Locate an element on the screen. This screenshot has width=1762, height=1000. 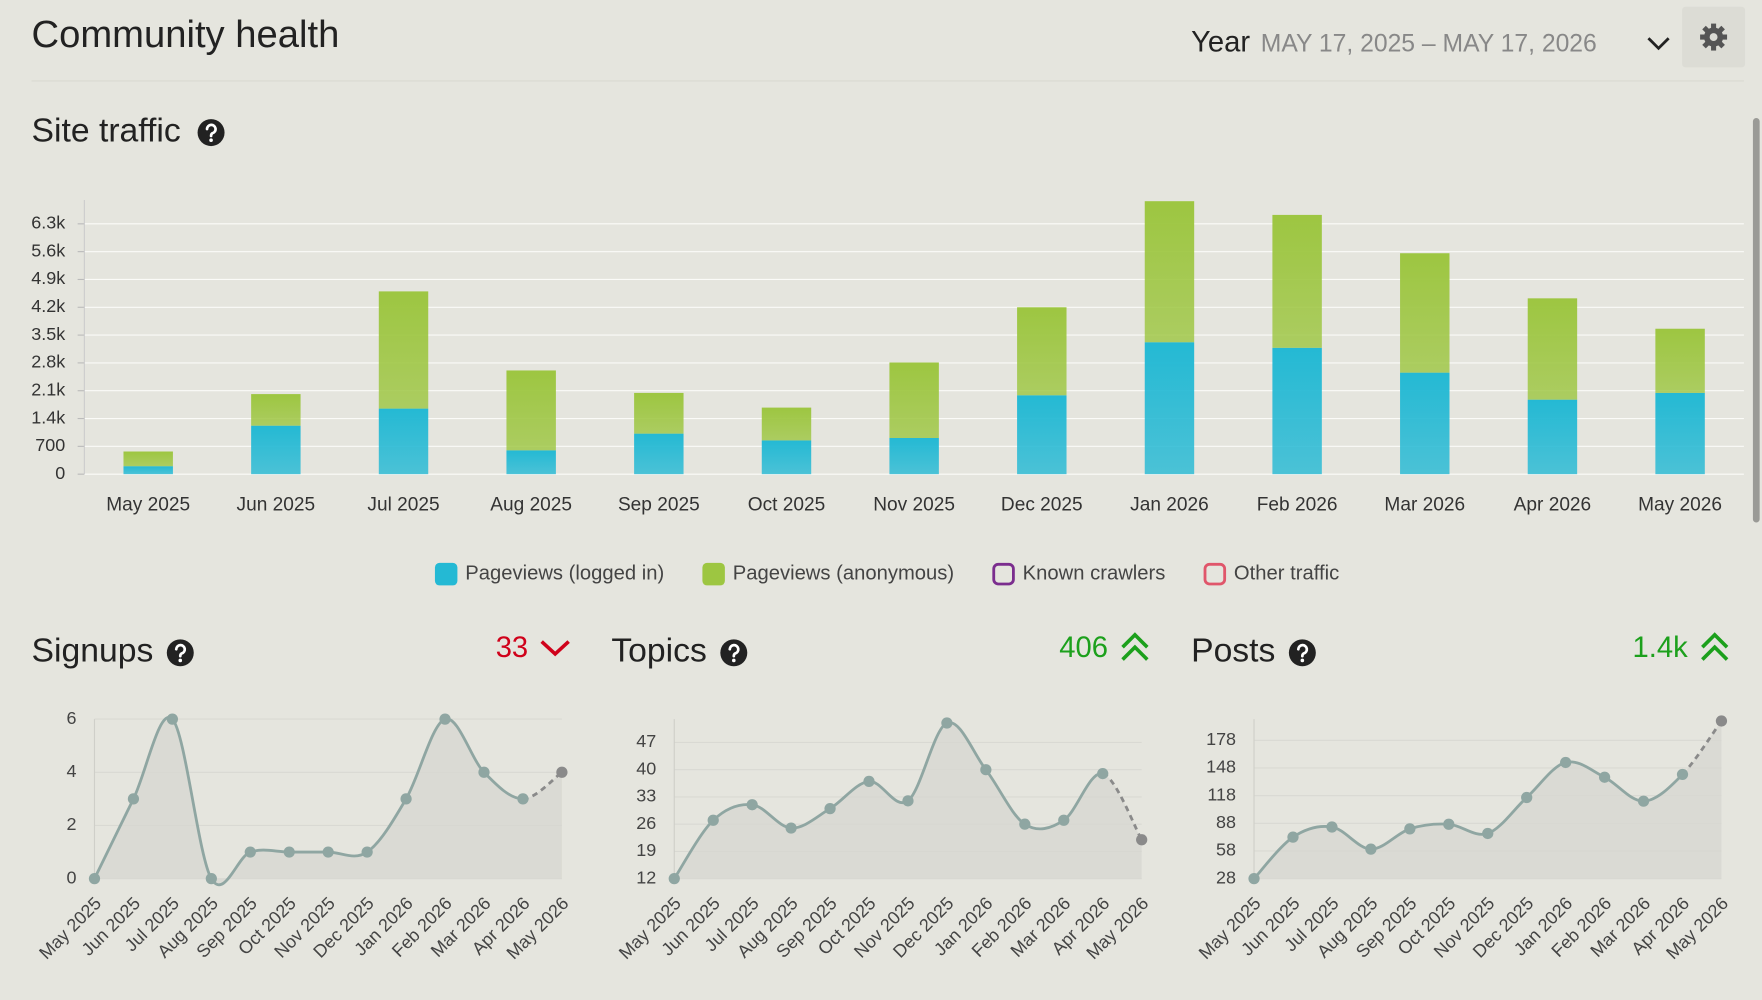
legend-item: Other traffic is located at coordinates (1271, 574).